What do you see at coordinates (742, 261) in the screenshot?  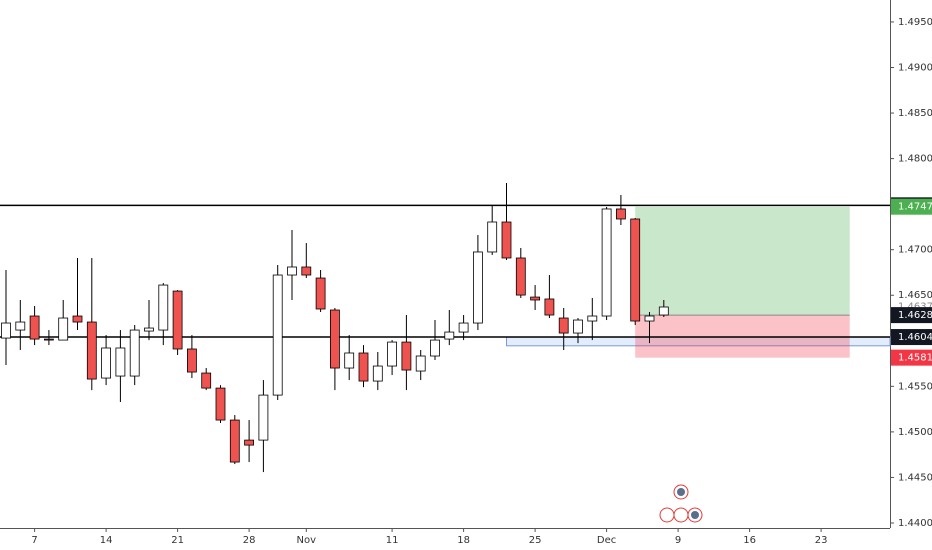 I see `target-zone` at bounding box center [742, 261].